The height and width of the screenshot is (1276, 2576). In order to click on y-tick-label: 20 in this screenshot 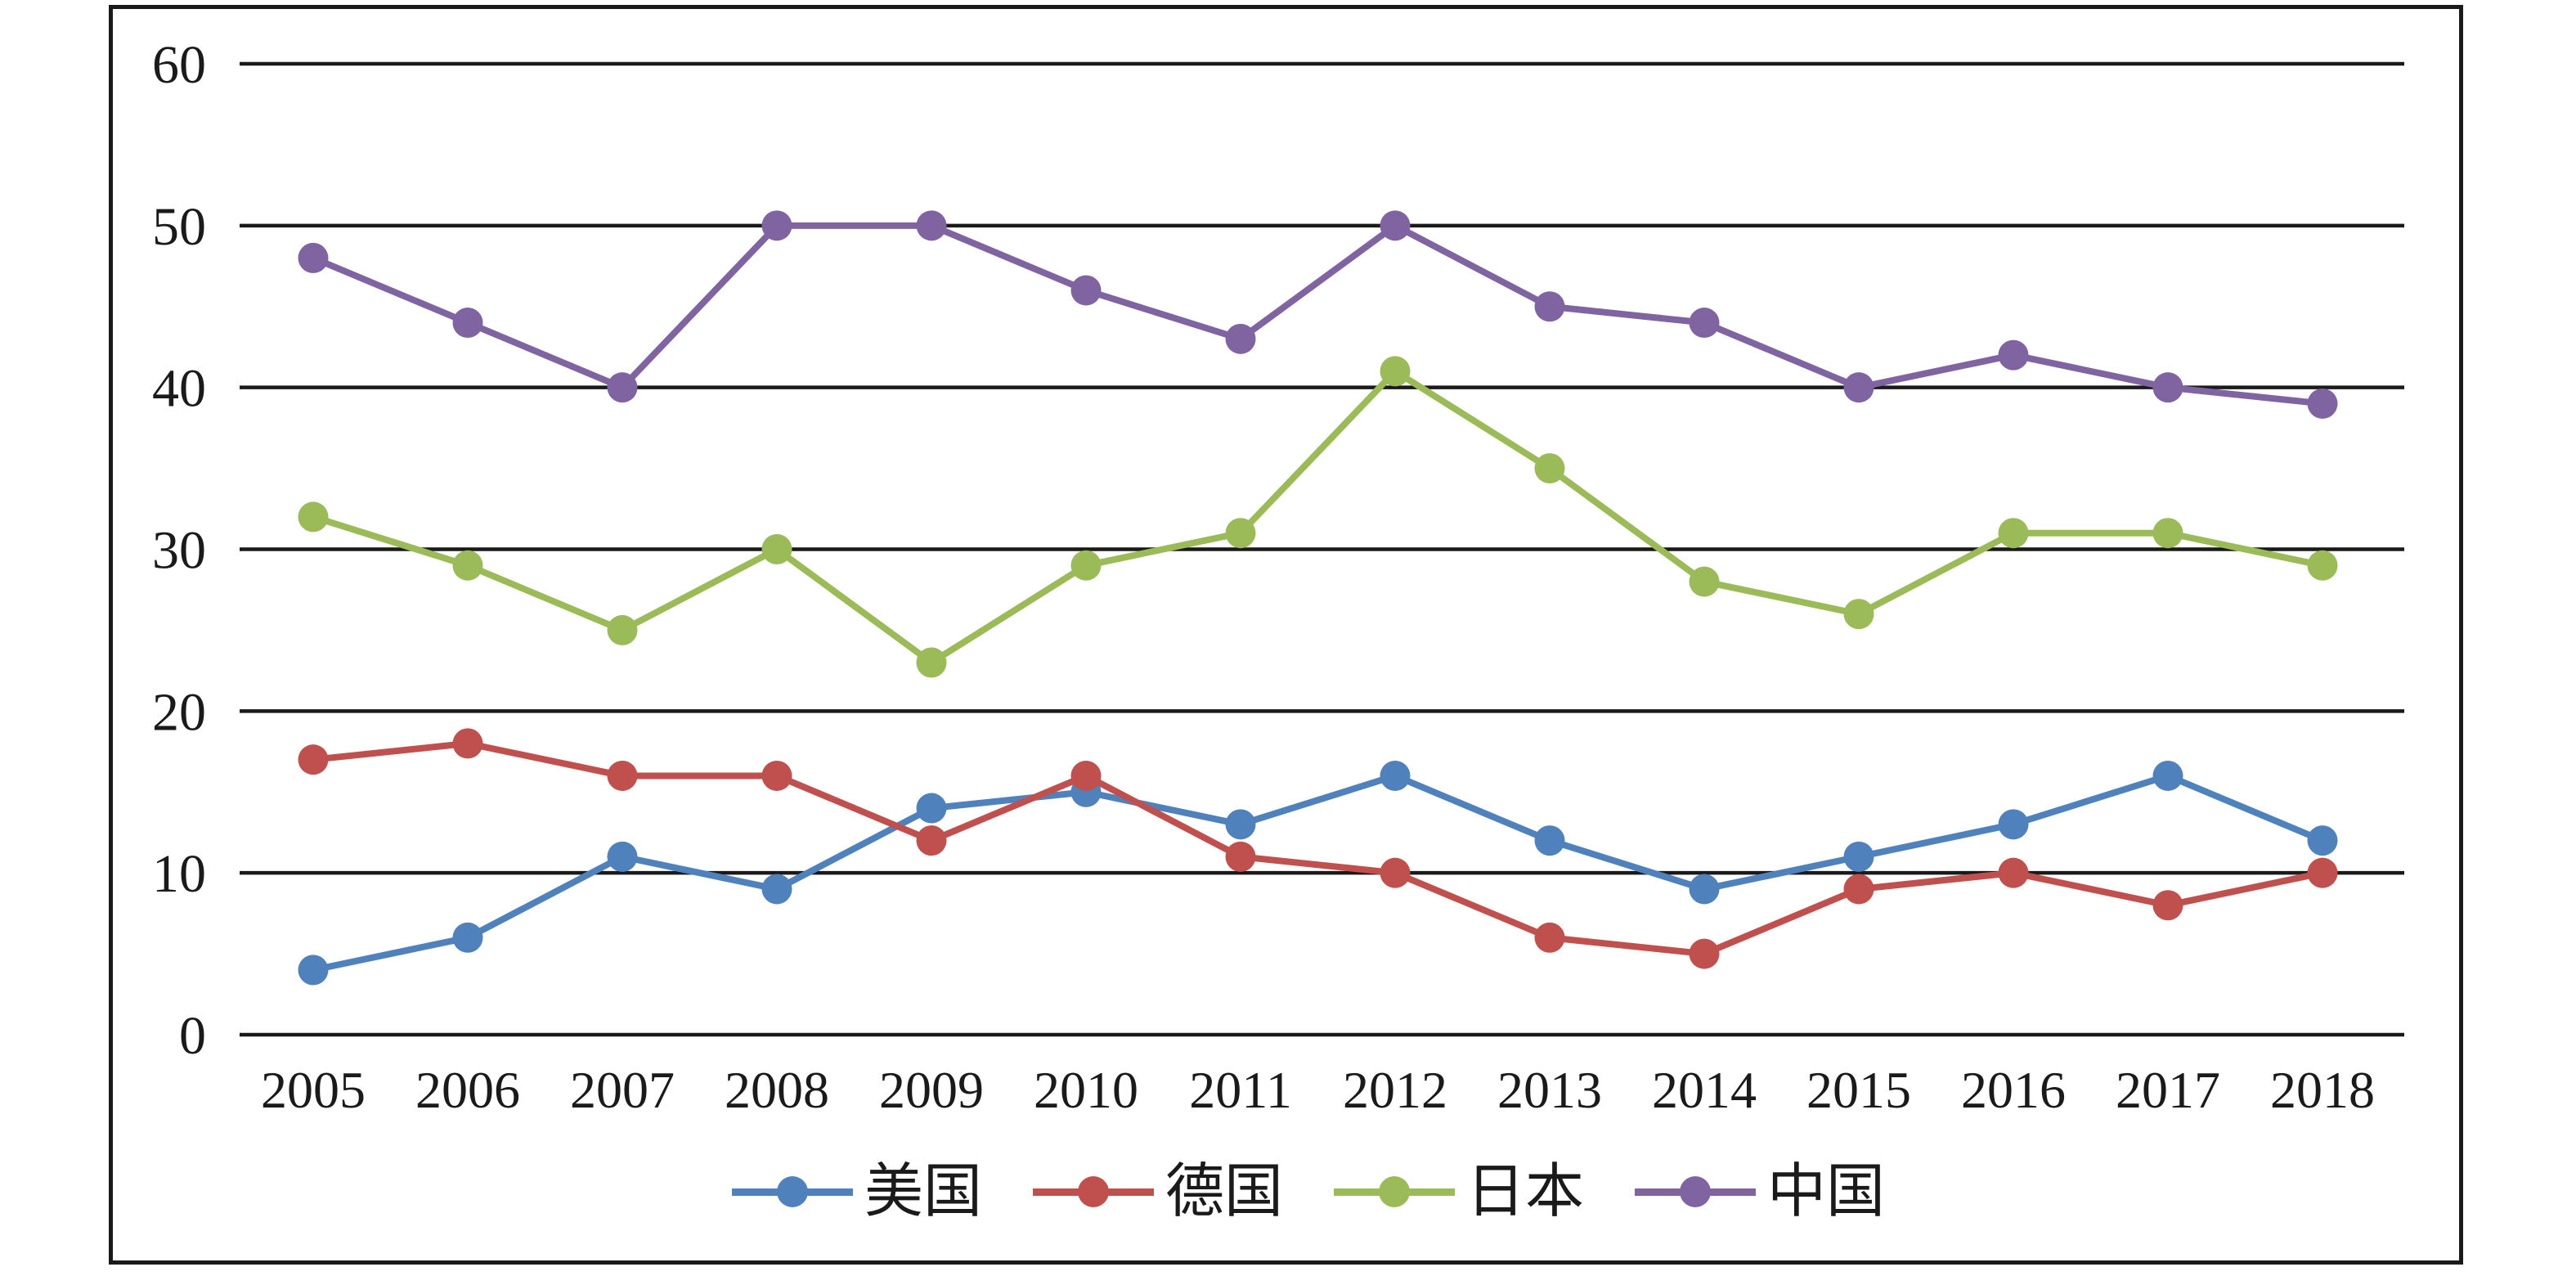, I will do `click(179, 712)`.